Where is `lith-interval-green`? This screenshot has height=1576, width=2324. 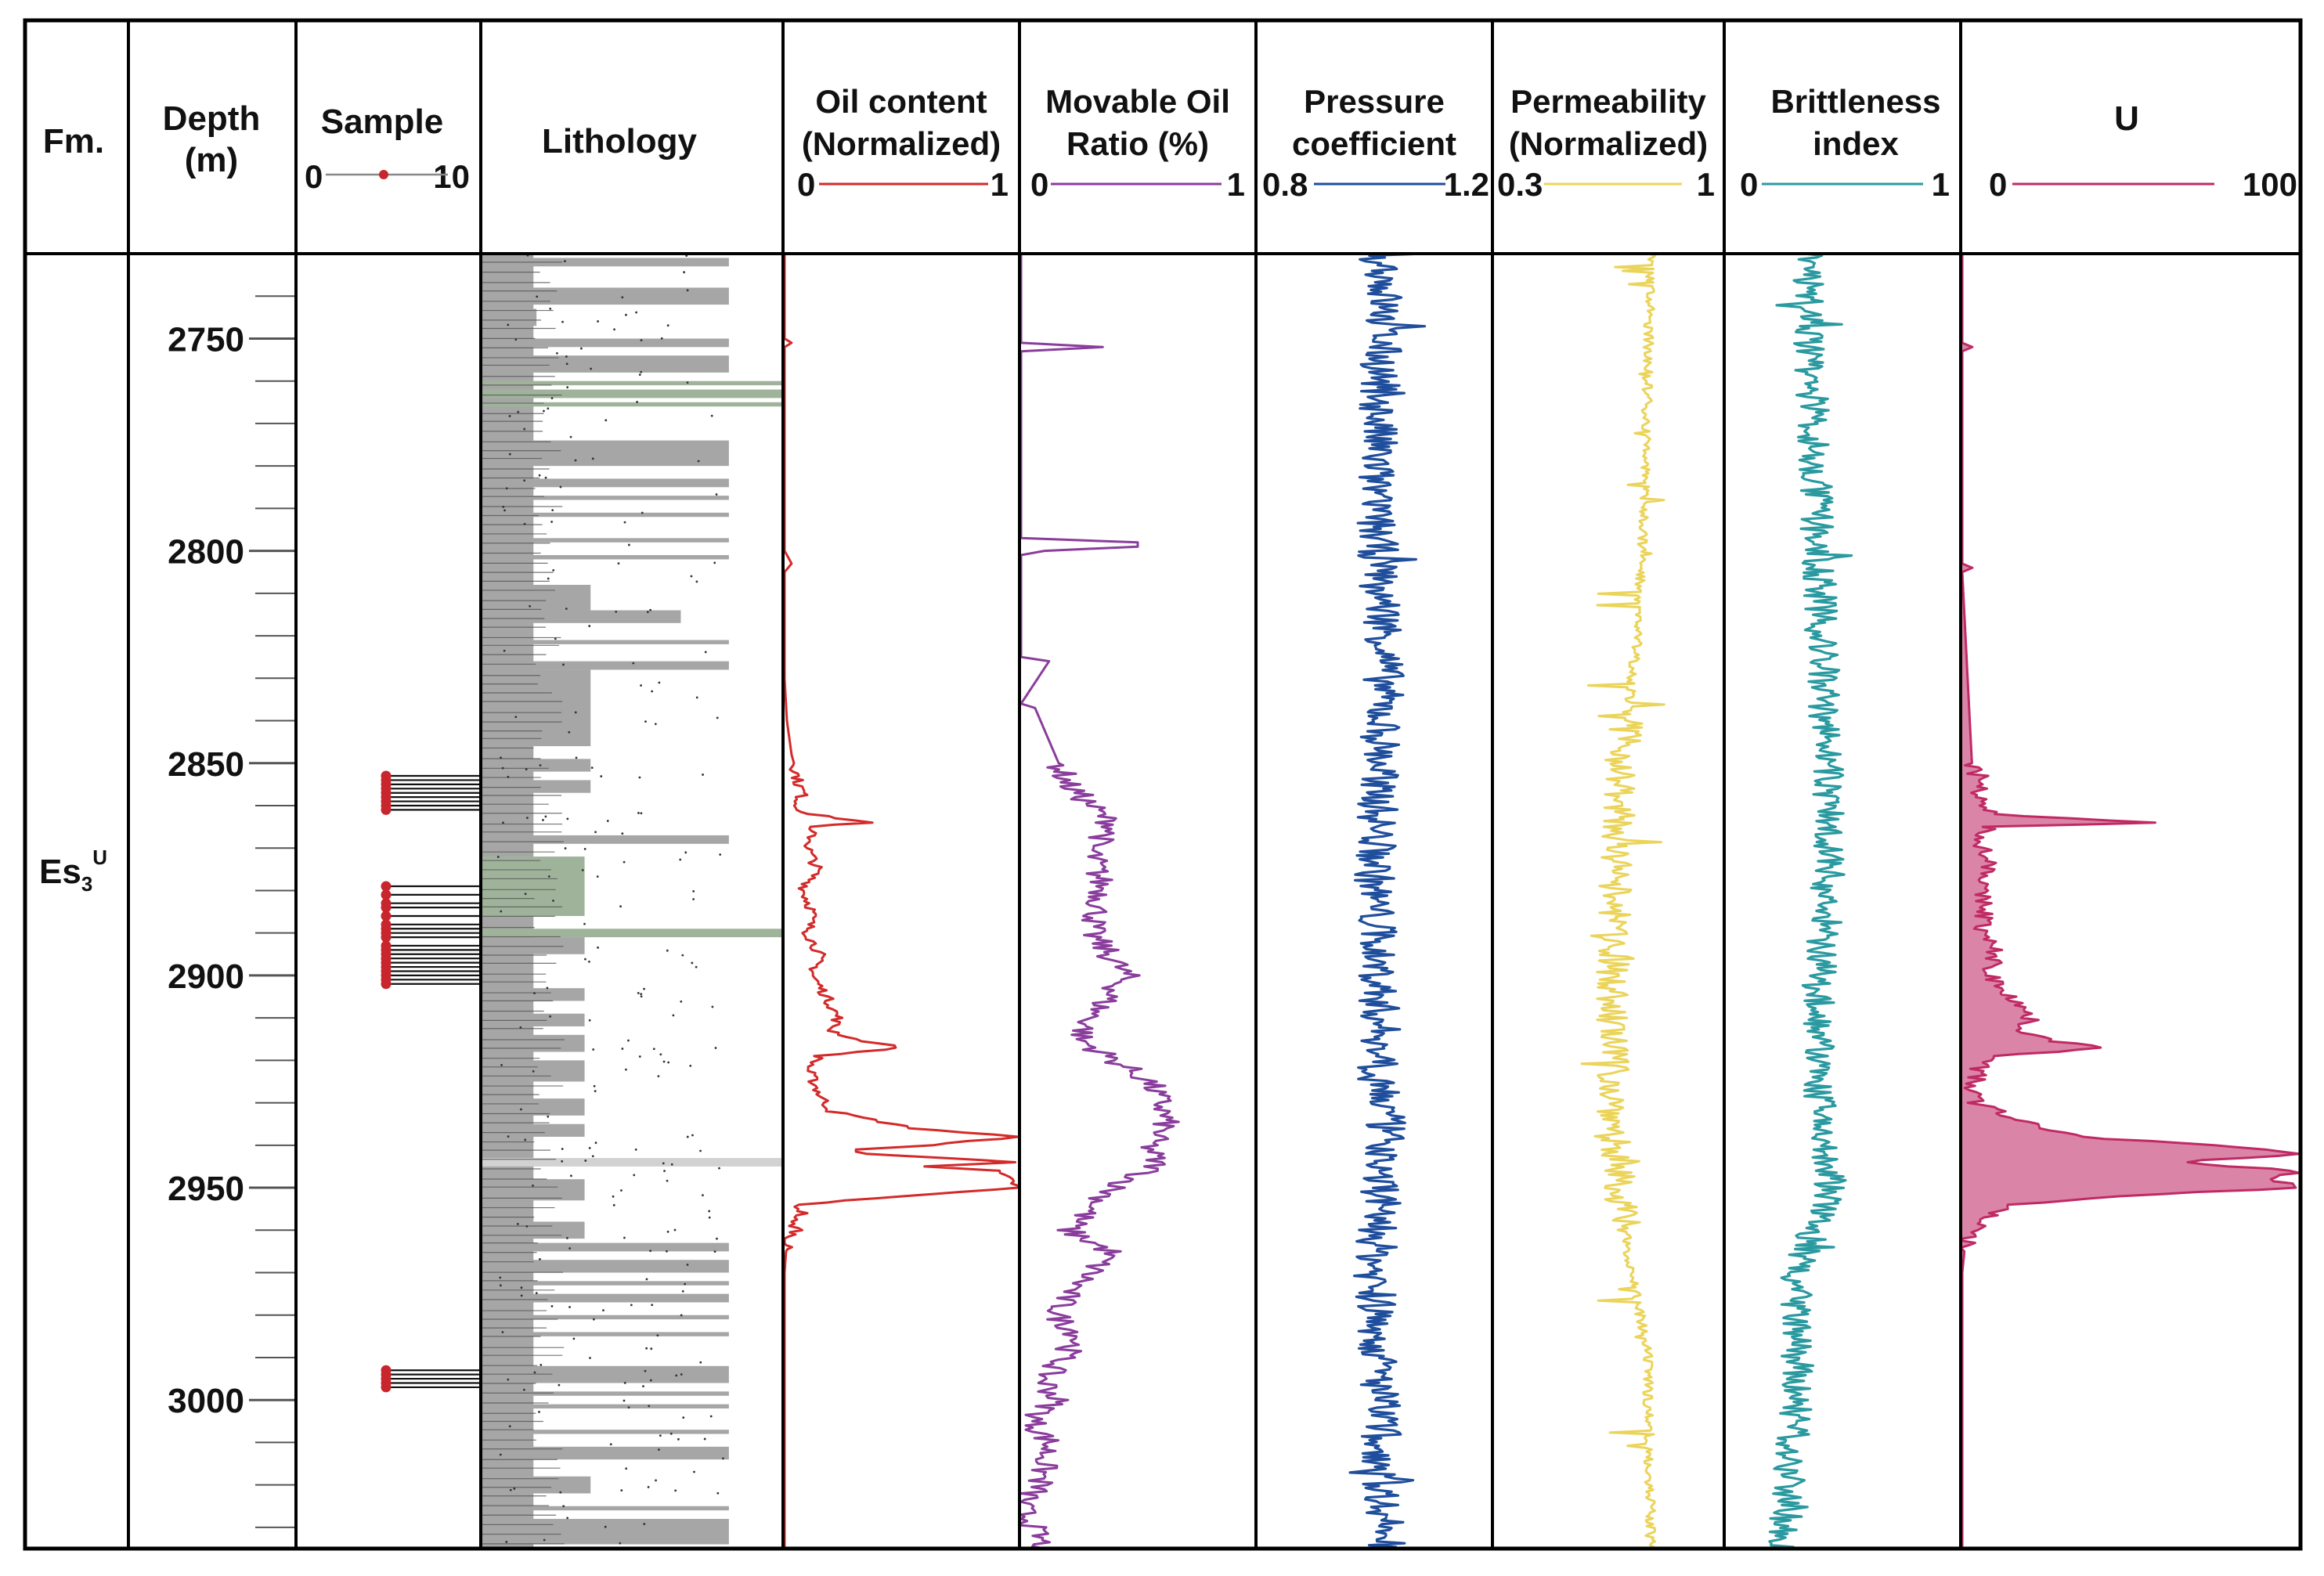 lith-interval-green is located at coordinates (632, 383).